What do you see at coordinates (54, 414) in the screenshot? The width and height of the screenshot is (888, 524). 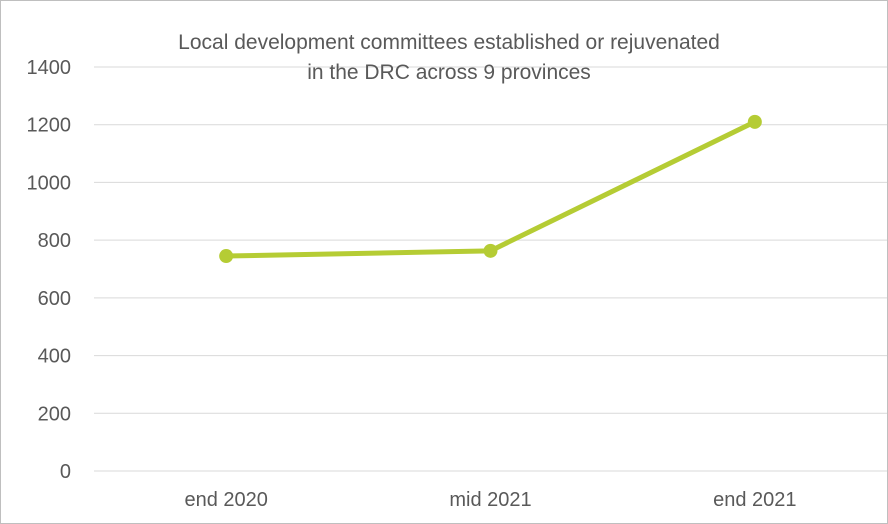 I see `y-tick-label: 200` at bounding box center [54, 414].